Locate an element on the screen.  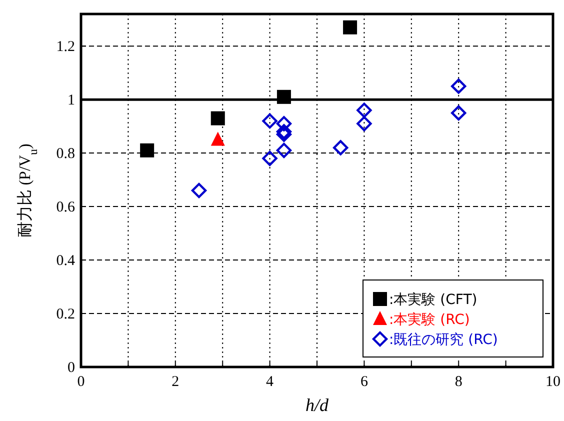
legend-item: :既往の研究 (RC) is located at coordinates (435, 339).